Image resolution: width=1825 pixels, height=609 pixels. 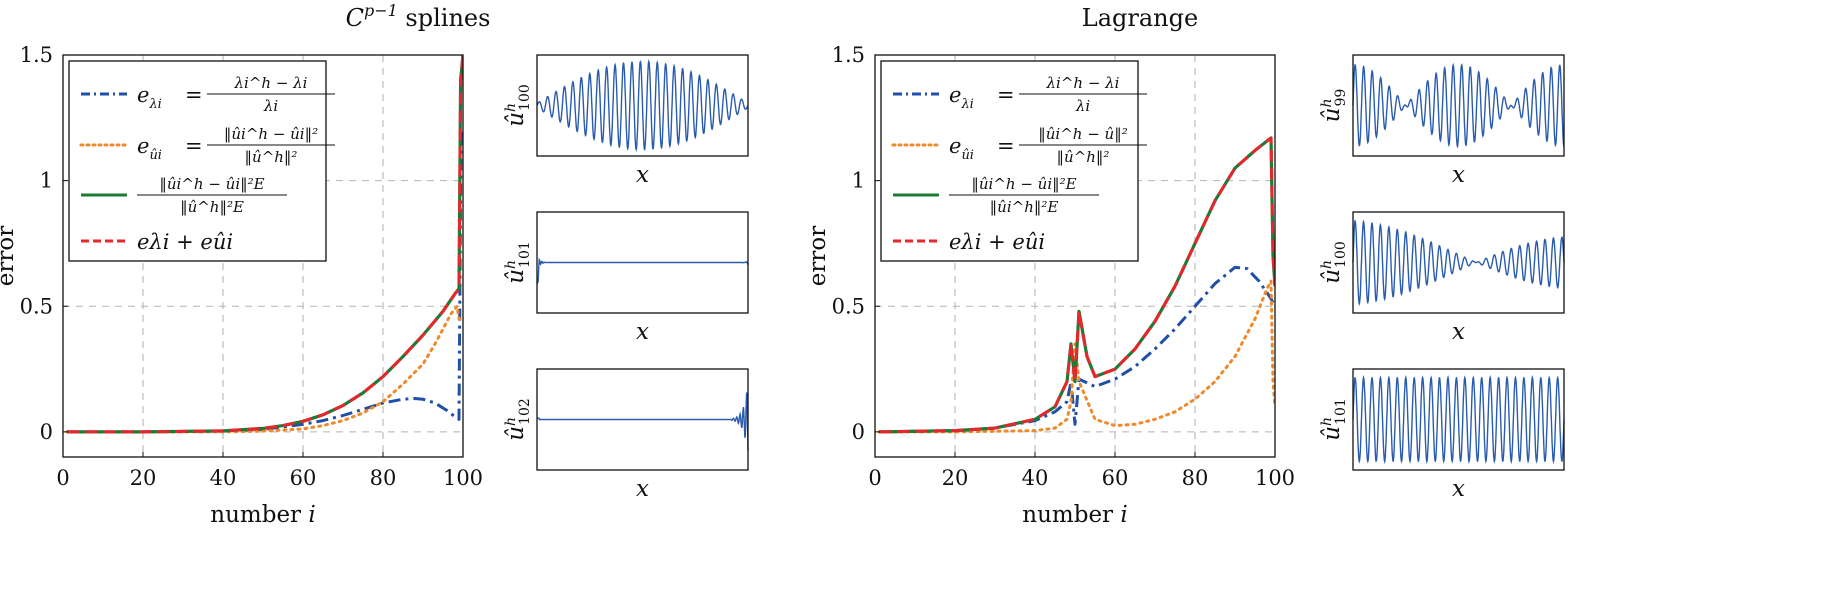 I want to click on series-line-lambda-error, so click(x=1076, y=349).